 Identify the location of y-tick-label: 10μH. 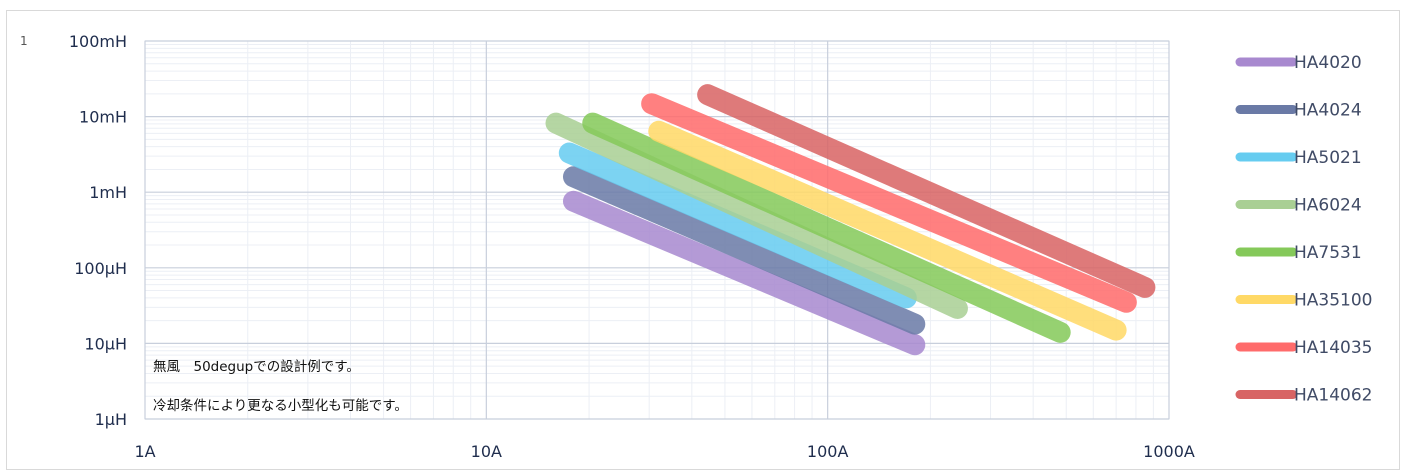
(105, 343).